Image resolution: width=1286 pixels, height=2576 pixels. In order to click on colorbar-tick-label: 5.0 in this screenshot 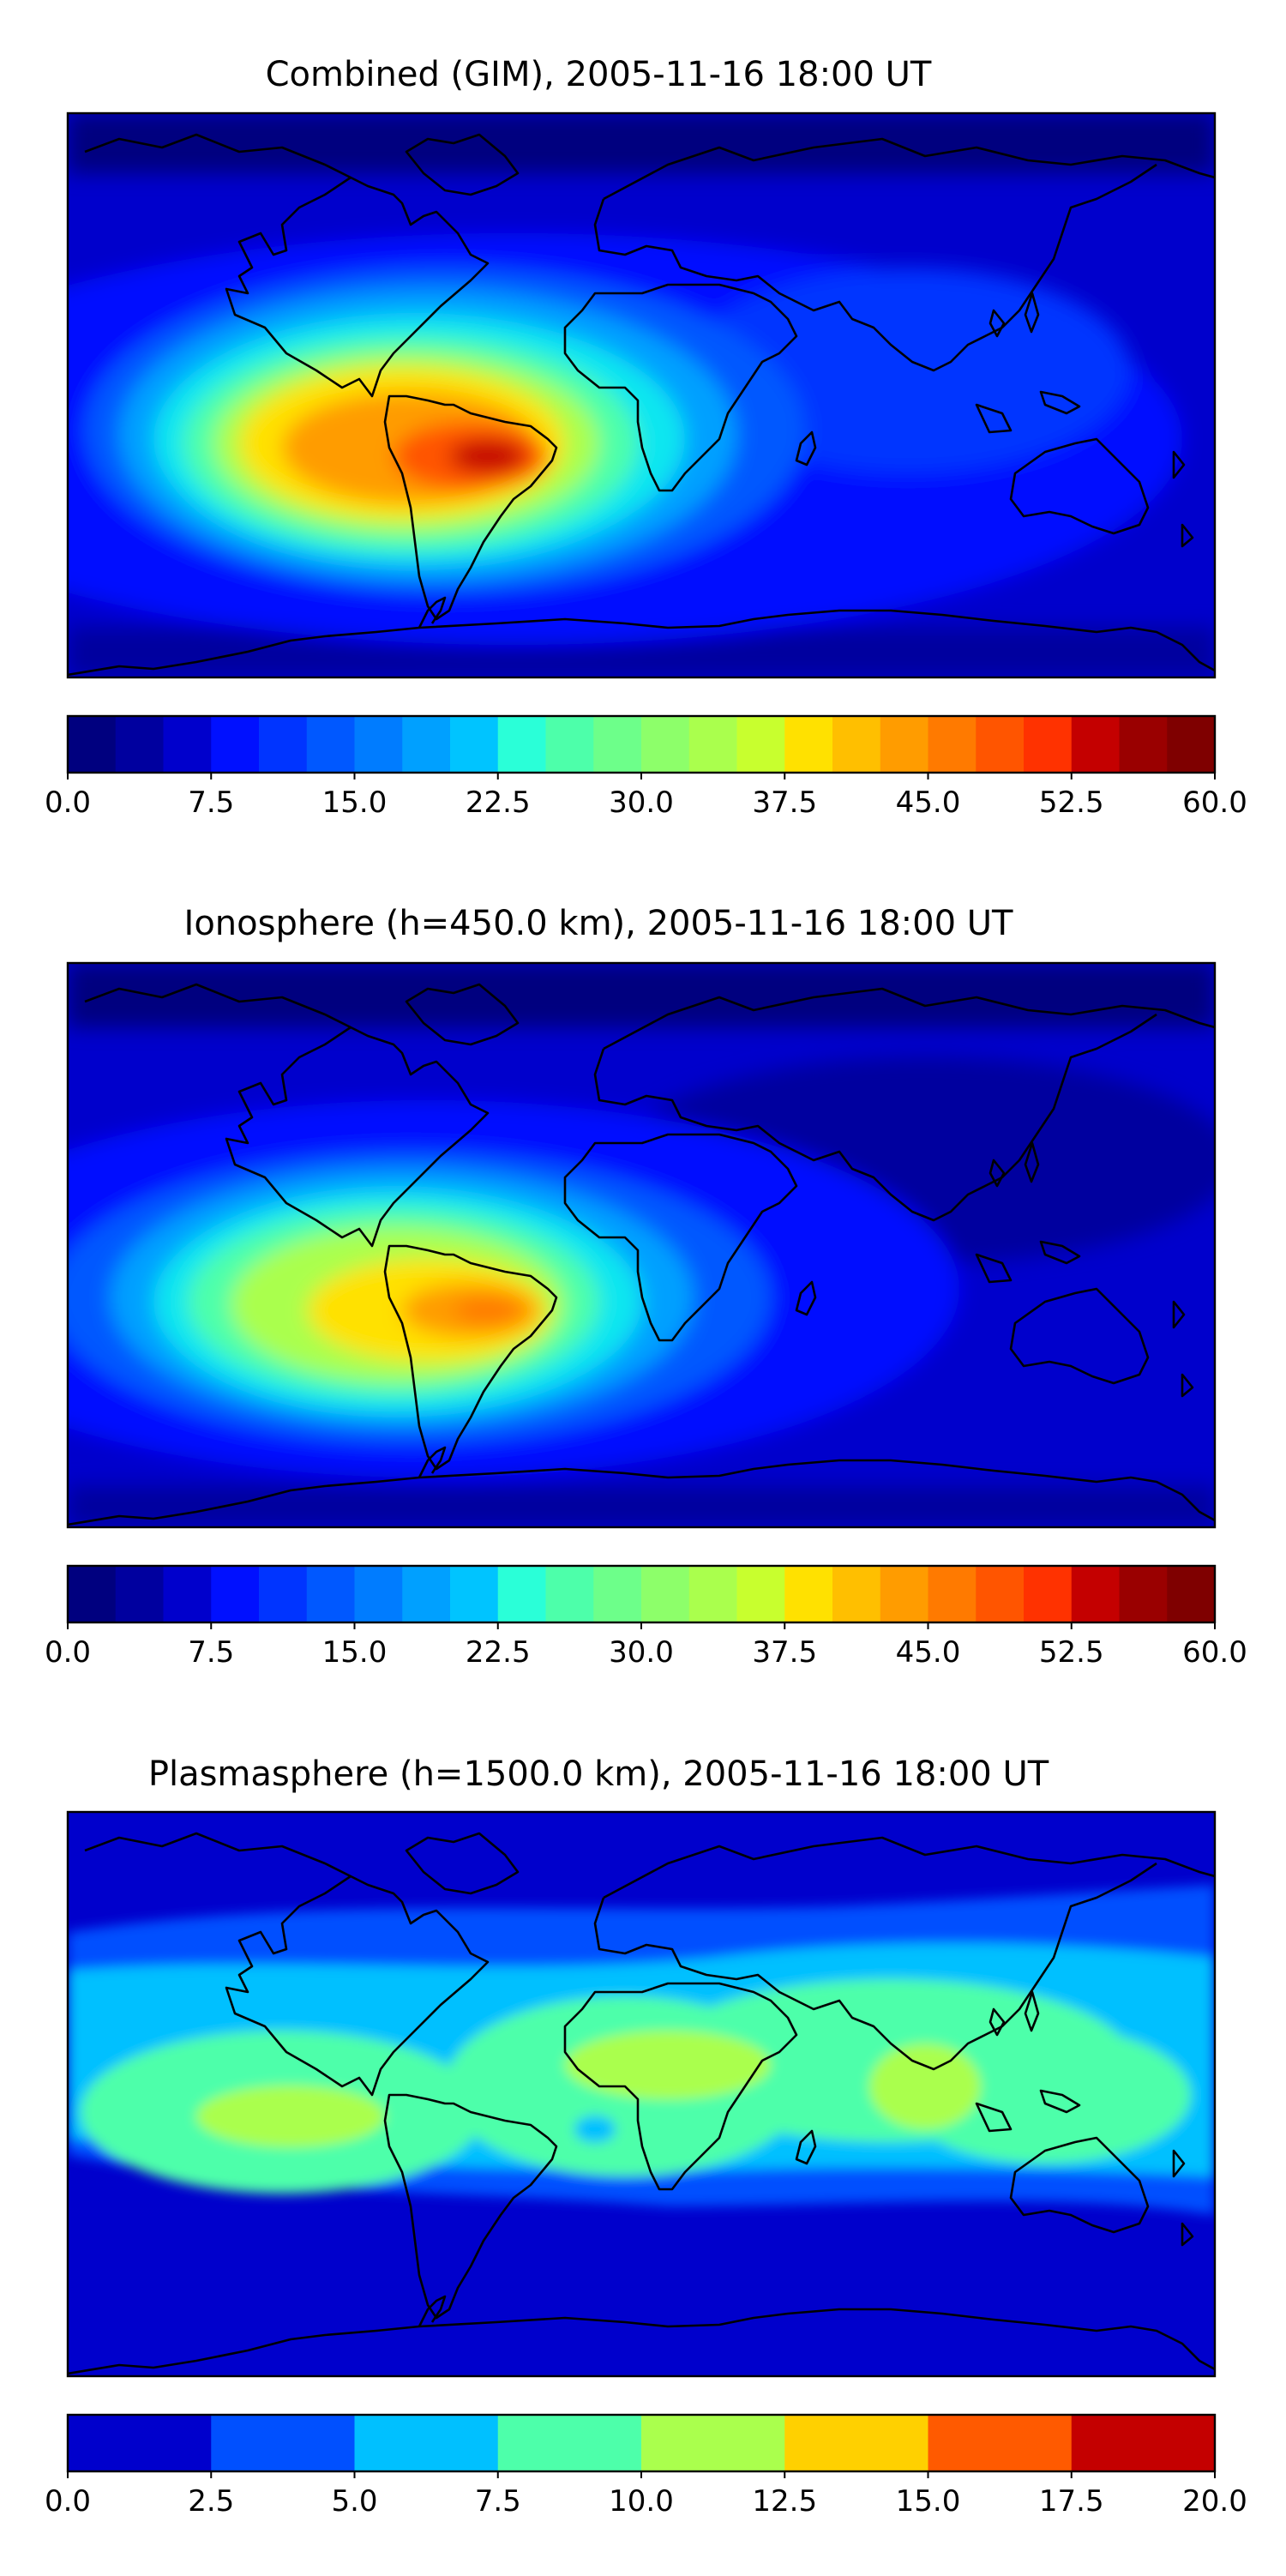, I will do `click(354, 2501)`.